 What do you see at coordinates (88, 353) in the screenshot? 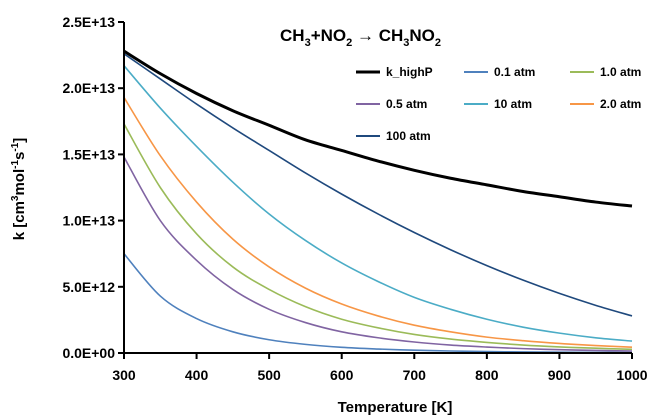
I see `y-tick-label: 0.0E+00` at bounding box center [88, 353].